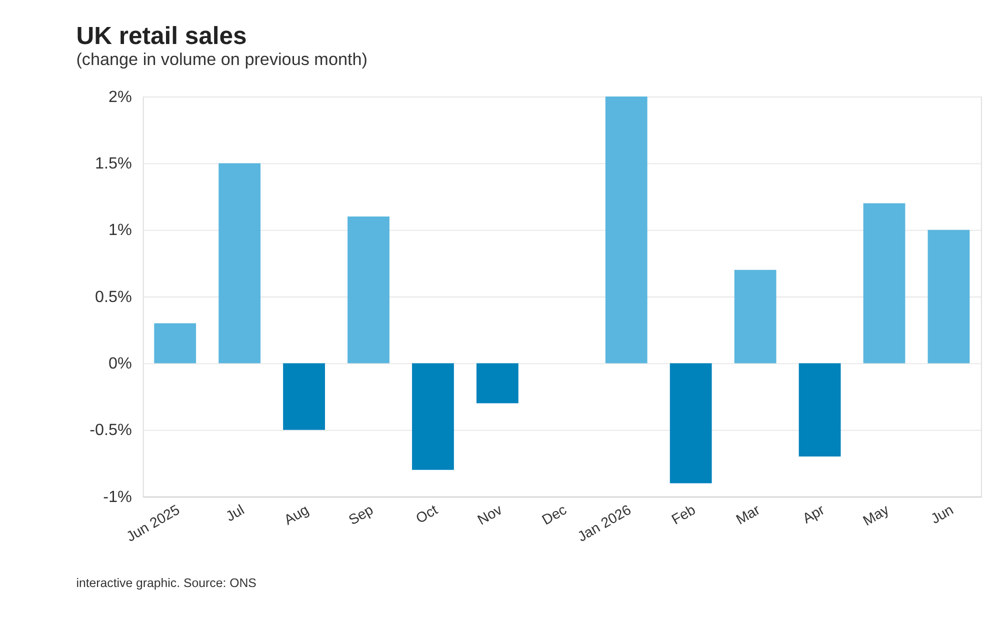 This screenshot has height=637, width=1000. What do you see at coordinates (427, 515) in the screenshot?
I see `x-tick-label: Oct` at bounding box center [427, 515].